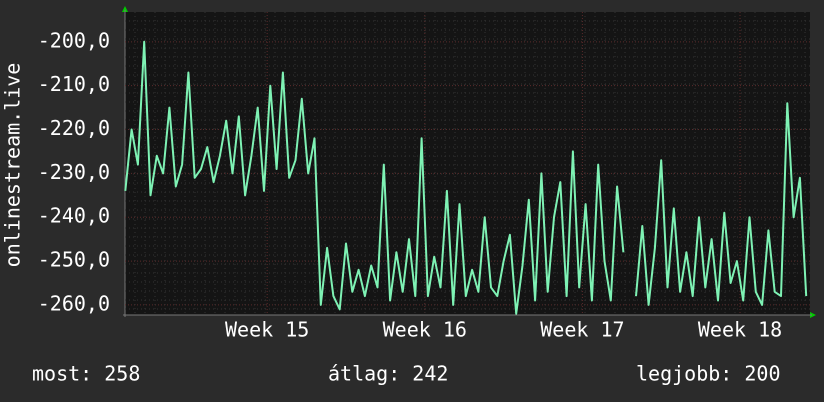 This screenshot has height=402, width=824. I want to click on y-axis-label: onlinestream.live, so click(13, 165).